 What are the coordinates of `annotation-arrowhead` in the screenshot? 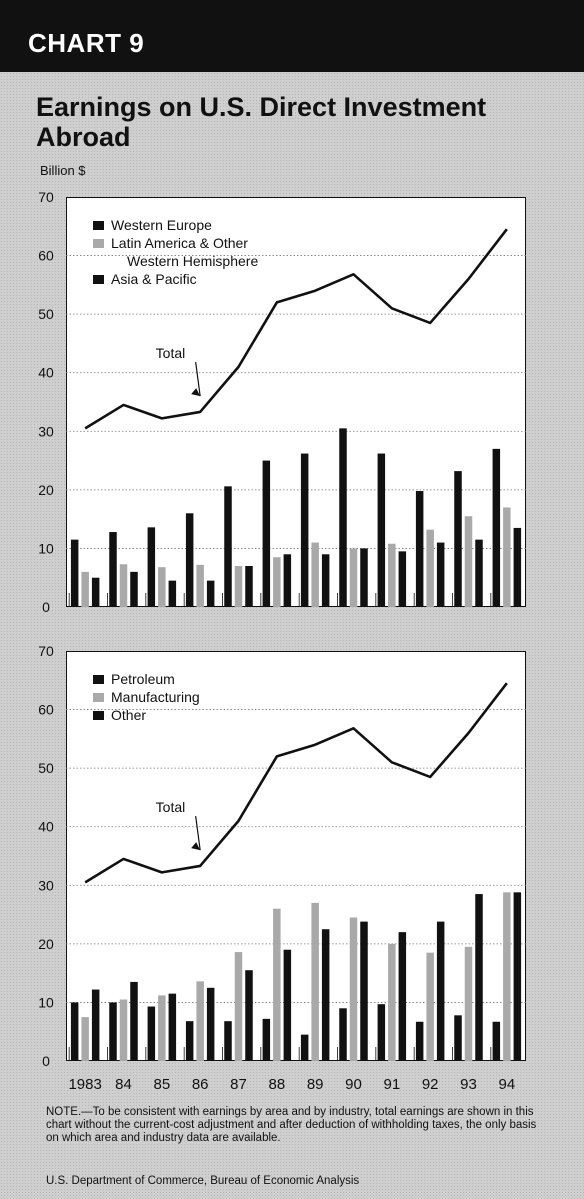 It's located at (196, 846).